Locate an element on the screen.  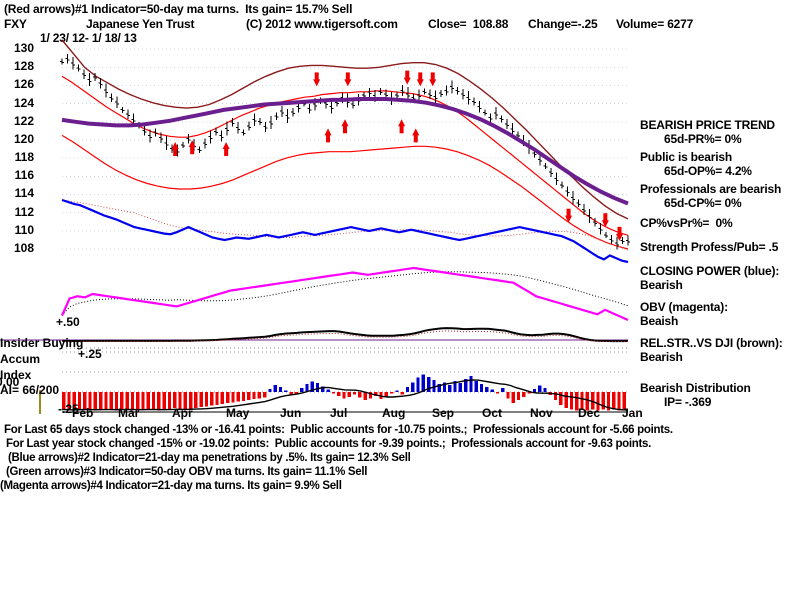
obv-line is located at coordinates (344, 294).